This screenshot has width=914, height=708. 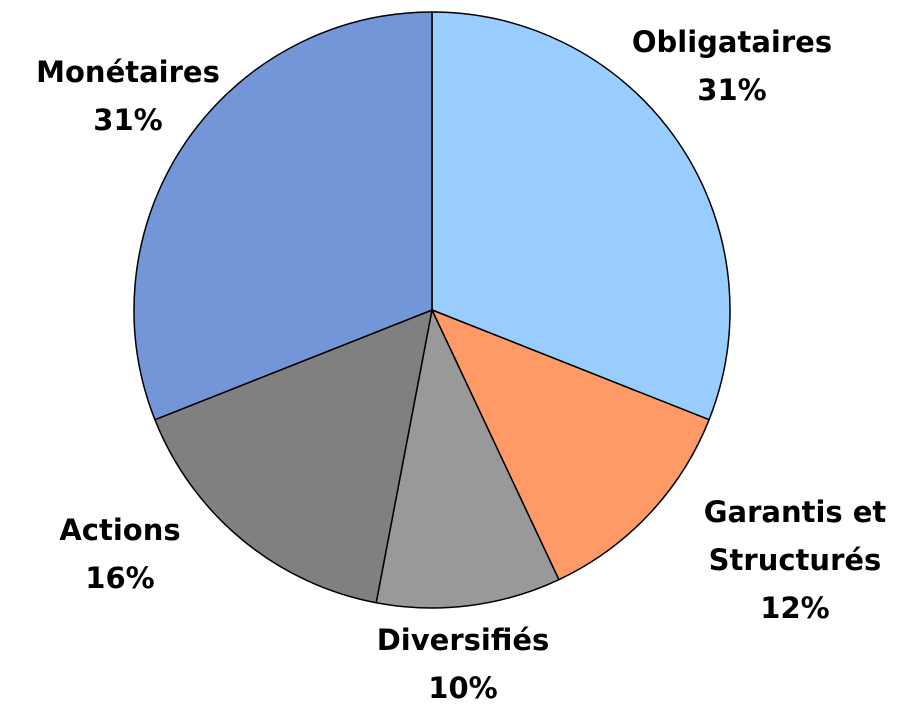 What do you see at coordinates (120, 554) in the screenshot?
I see `slice-label: Actions 16%` at bounding box center [120, 554].